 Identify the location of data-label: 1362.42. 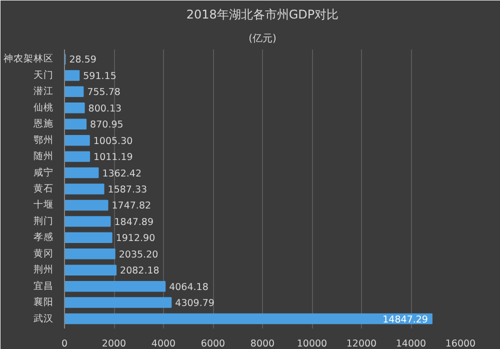
(122, 174).